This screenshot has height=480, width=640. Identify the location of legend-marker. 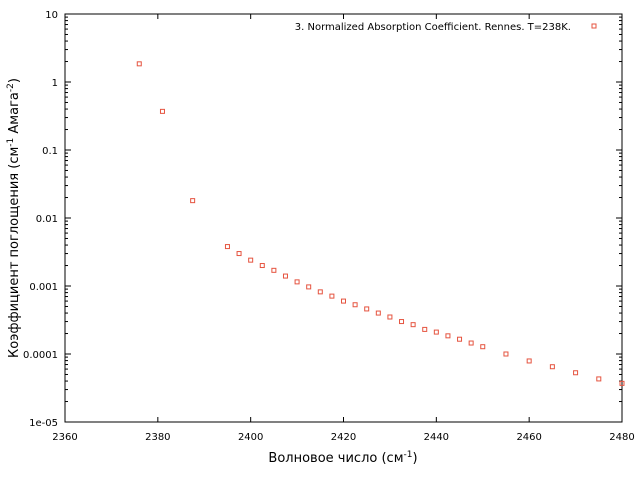
(594, 26).